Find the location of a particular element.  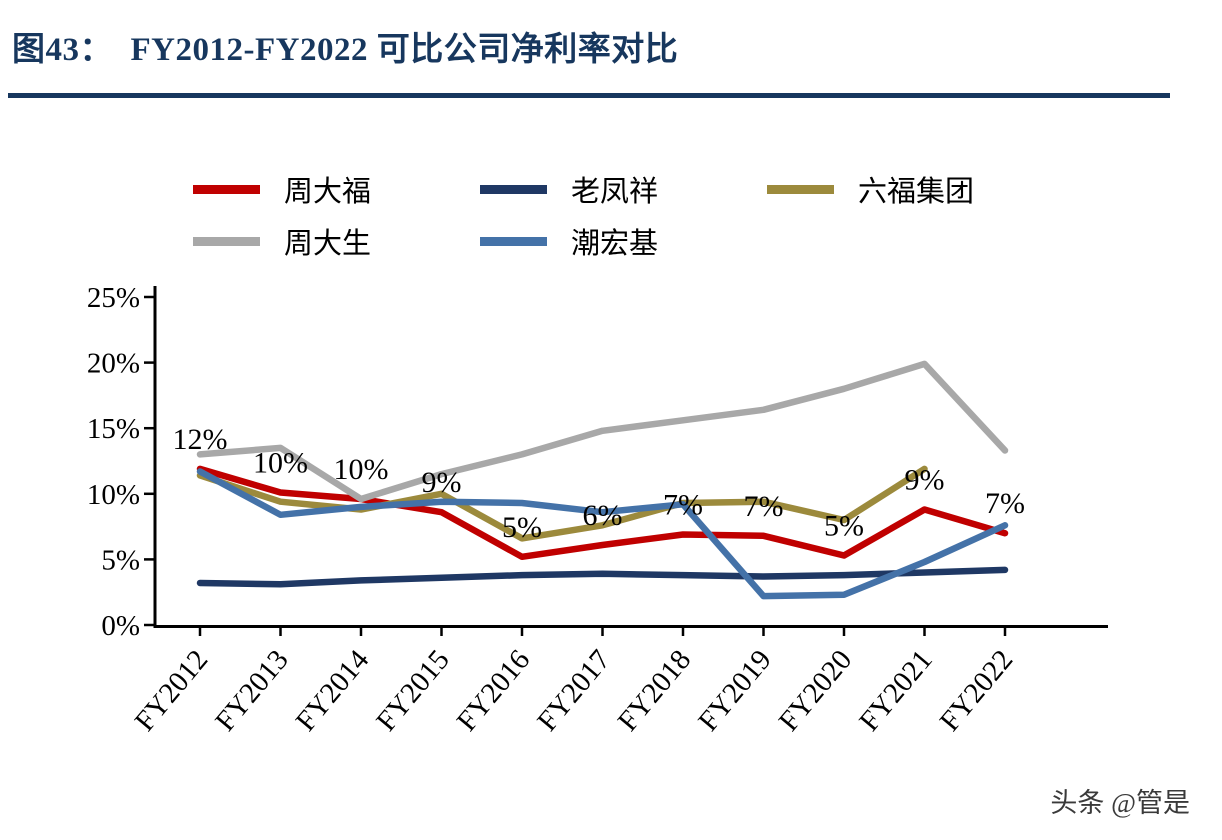

legend-item-2: 六福集团 is located at coordinates (910, 189).